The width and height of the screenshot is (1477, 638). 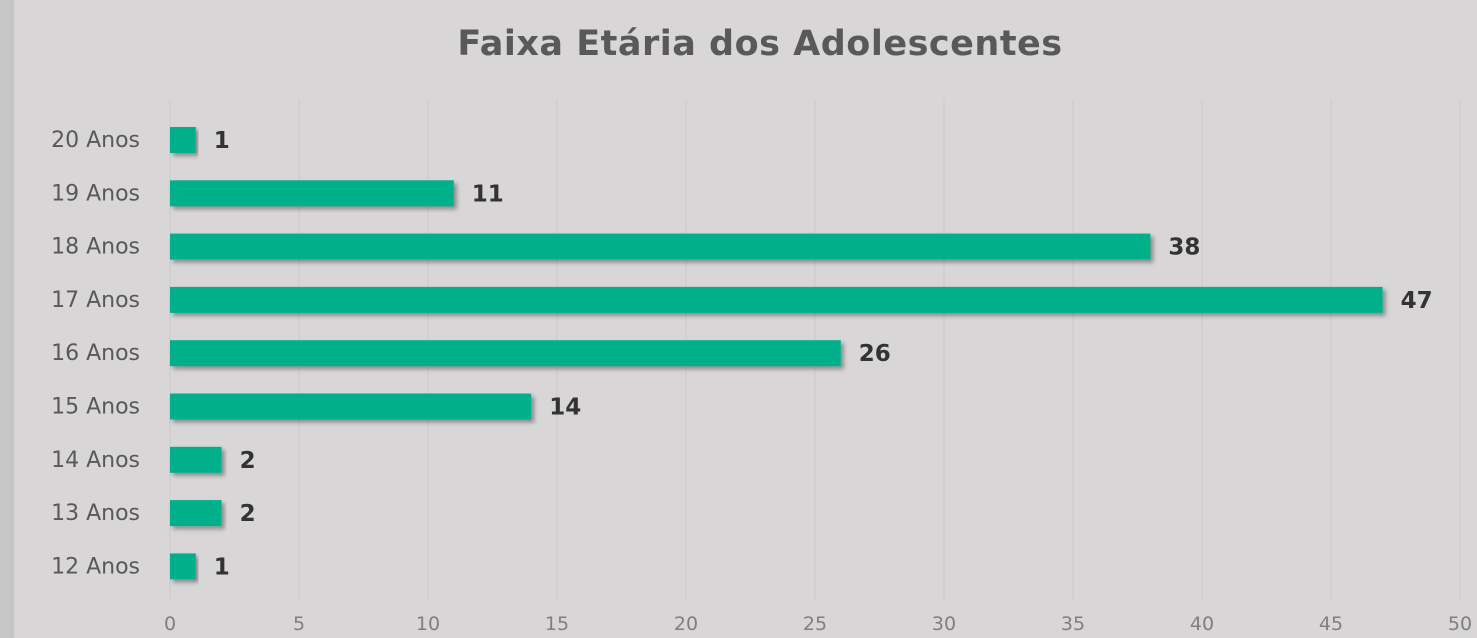 What do you see at coordinates (1202, 624) in the screenshot?
I see `x-tick-label: 40` at bounding box center [1202, 624].